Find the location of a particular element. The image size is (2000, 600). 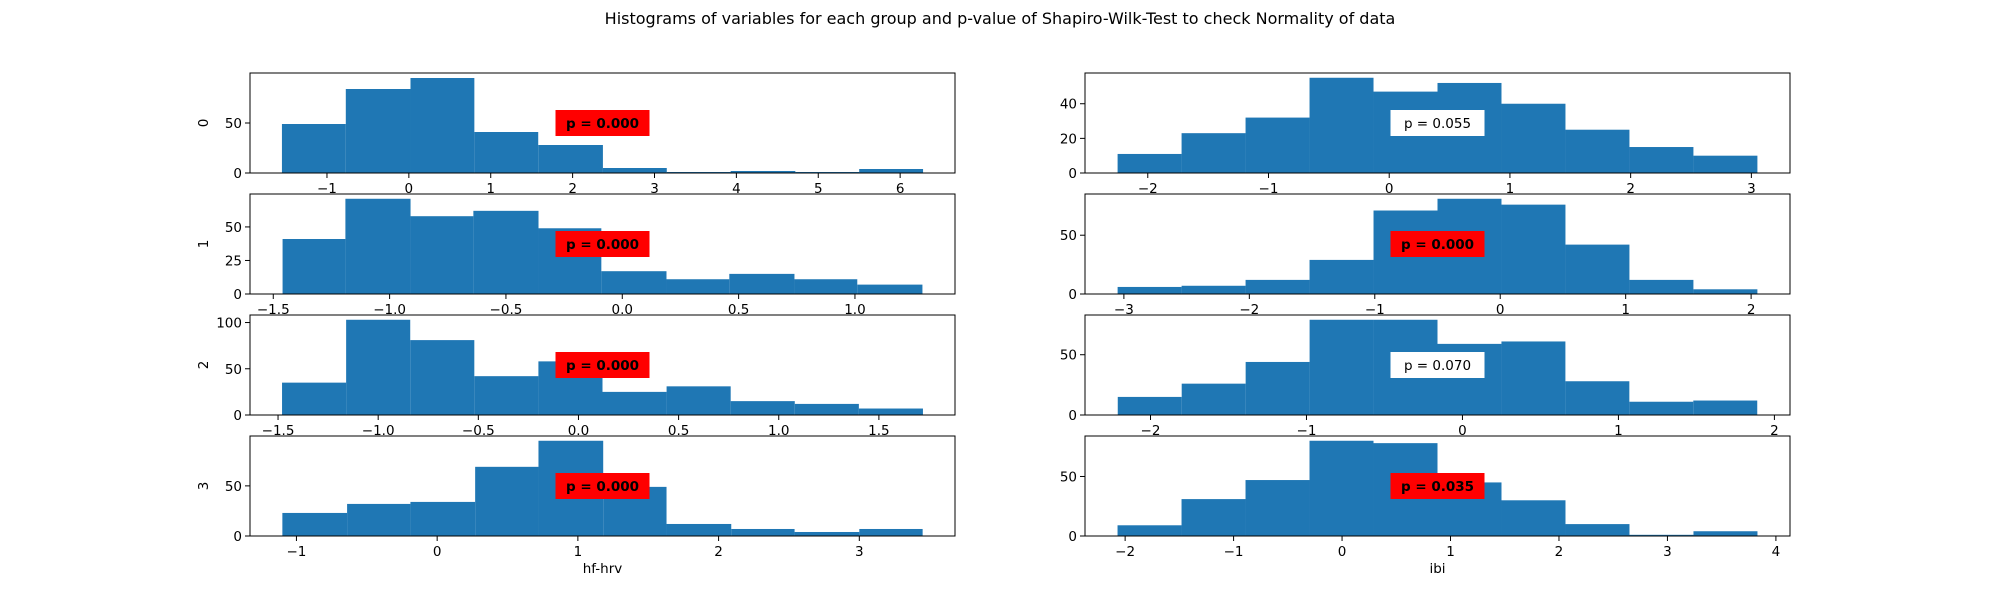

x-tick-label: 0 is located at coordinates (437, 552).